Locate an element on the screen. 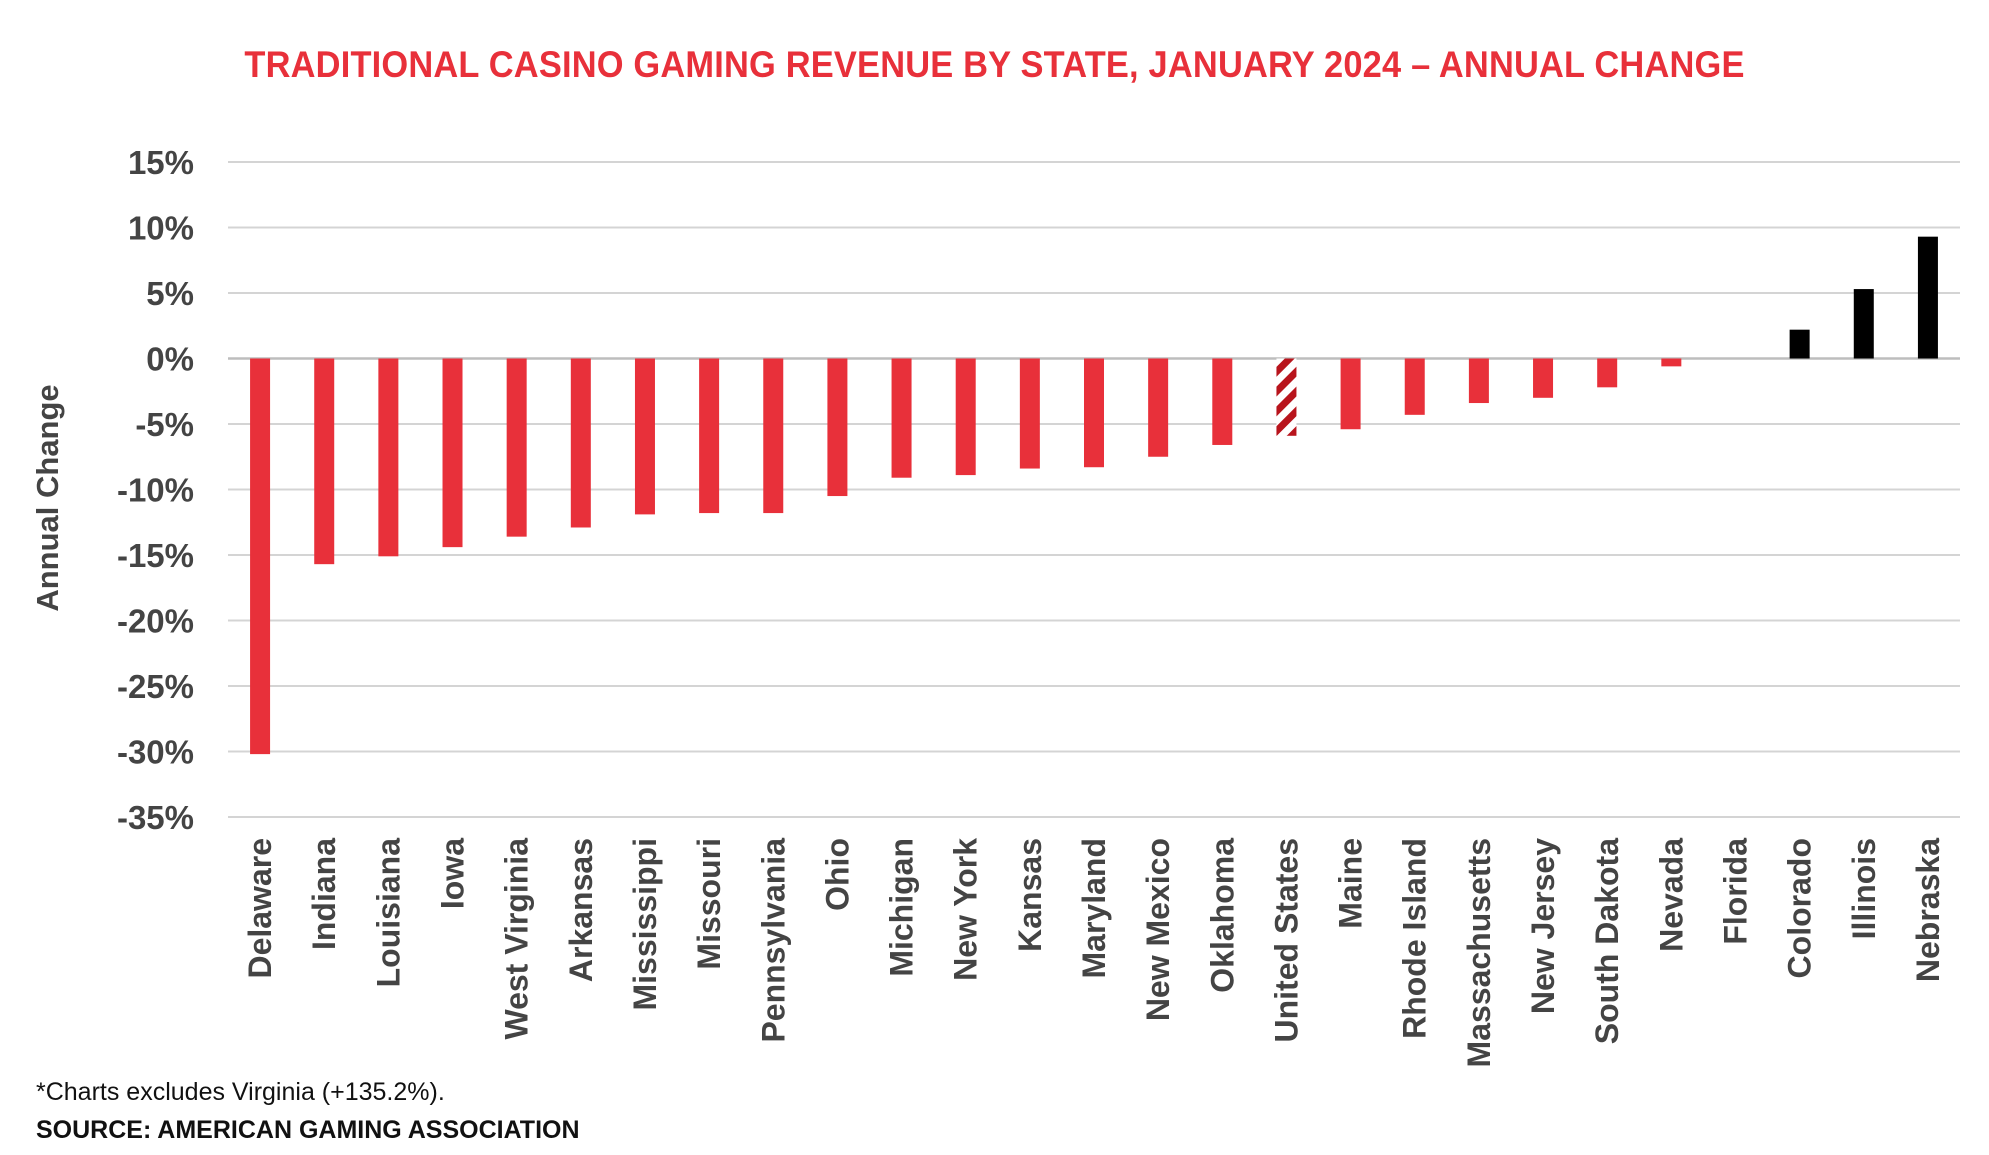  x-tick-label: Oklahoma is located at coordinates (1222, 915).